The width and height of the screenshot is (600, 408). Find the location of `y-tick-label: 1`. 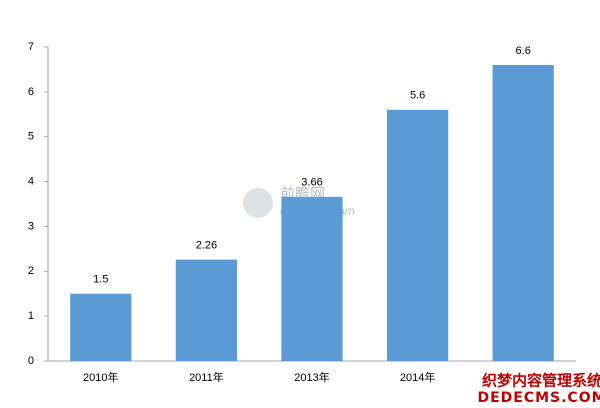

y-tick-label: 1 is located at coordinates (31, 316).